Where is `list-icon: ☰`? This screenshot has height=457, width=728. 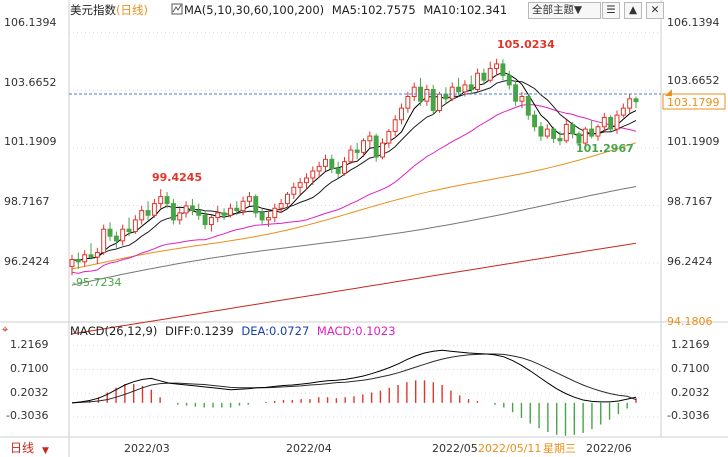 list-icon: ☰ is located at coordinates (611, 10).